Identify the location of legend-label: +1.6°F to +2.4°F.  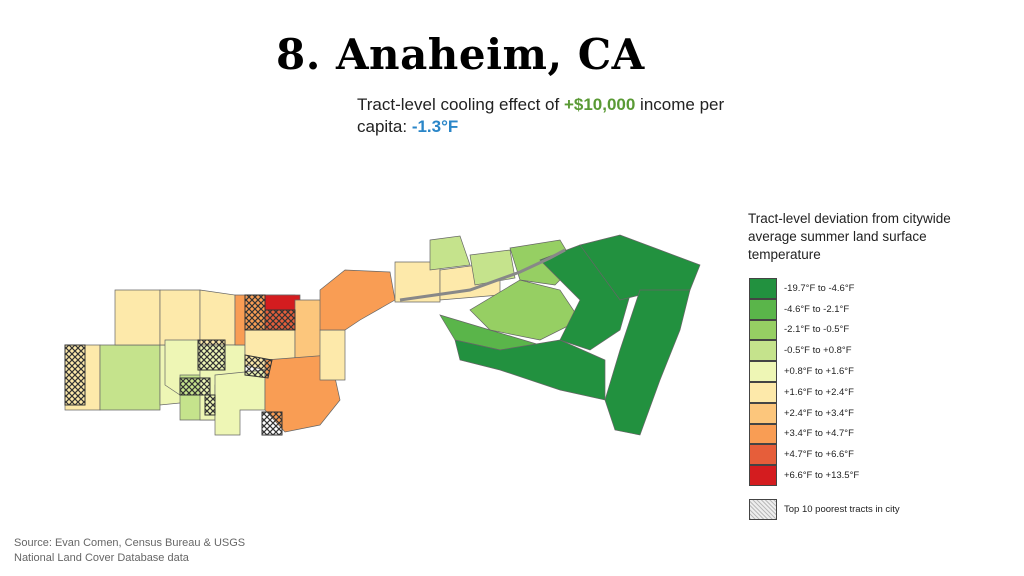
(819, 392).